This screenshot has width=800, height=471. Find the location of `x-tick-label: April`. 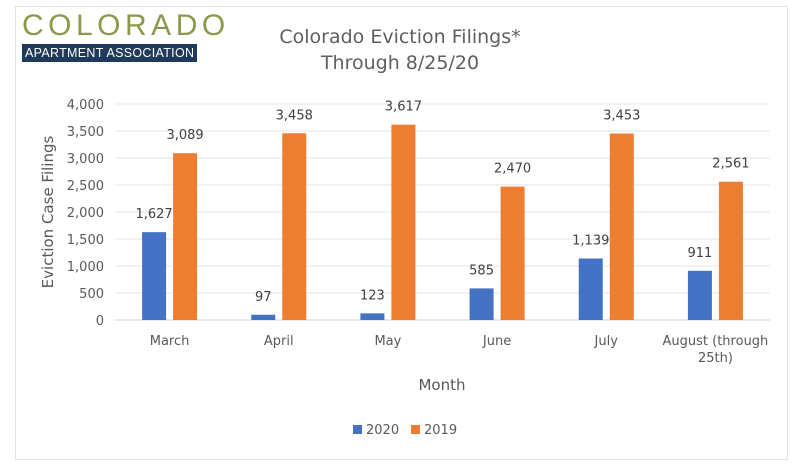

x-tick-label: April is located at coordinates (279, 341).